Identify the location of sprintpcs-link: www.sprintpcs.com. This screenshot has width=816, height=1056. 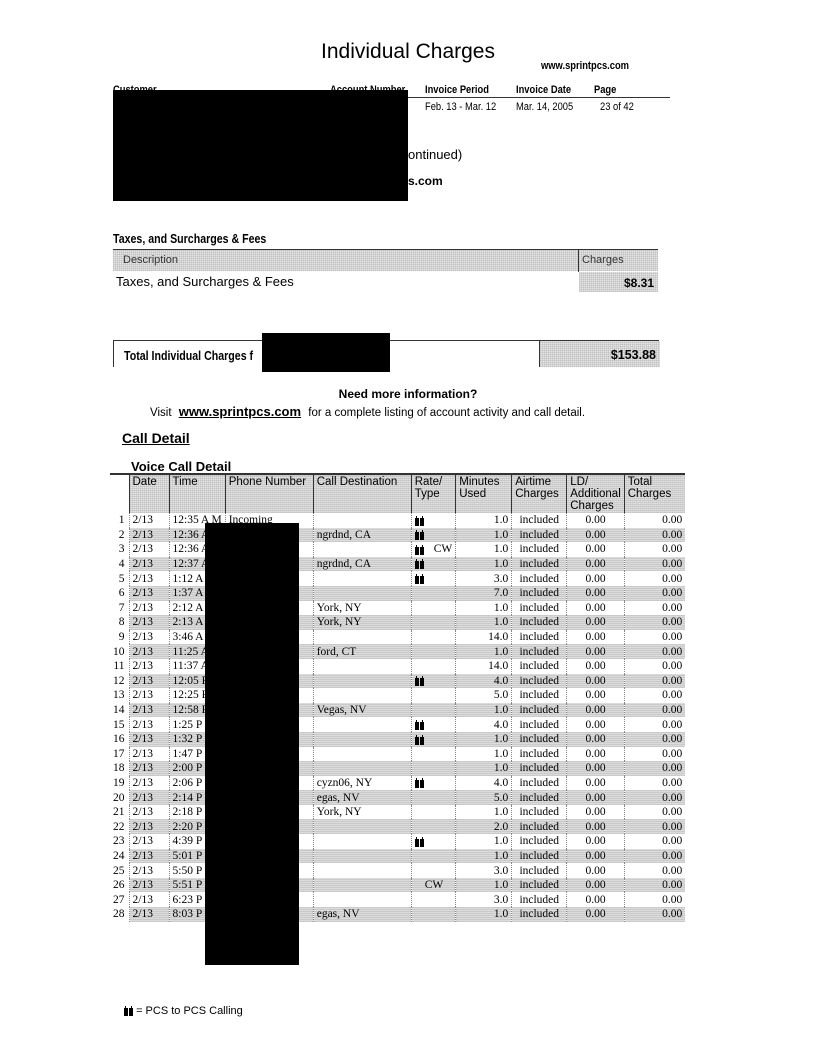
(240, 411).